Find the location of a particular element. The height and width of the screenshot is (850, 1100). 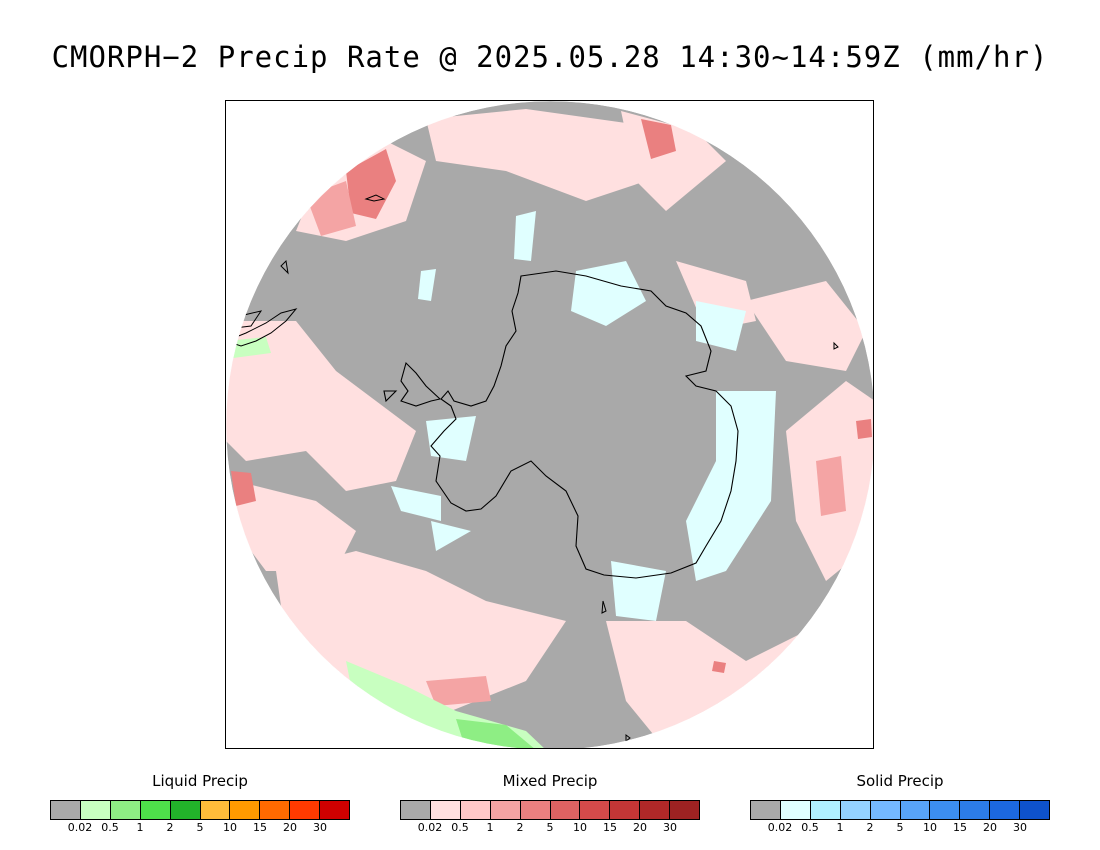

legend-title: Solid Precip is located at coordinates (900, 781).